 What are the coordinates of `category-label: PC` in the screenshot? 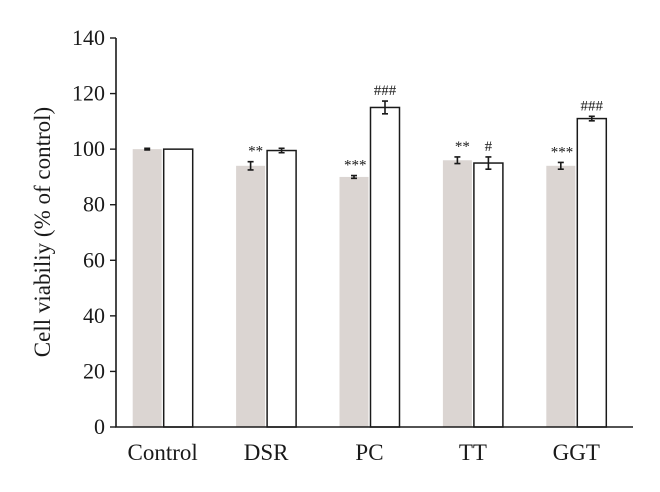 It's located at (369, 452).